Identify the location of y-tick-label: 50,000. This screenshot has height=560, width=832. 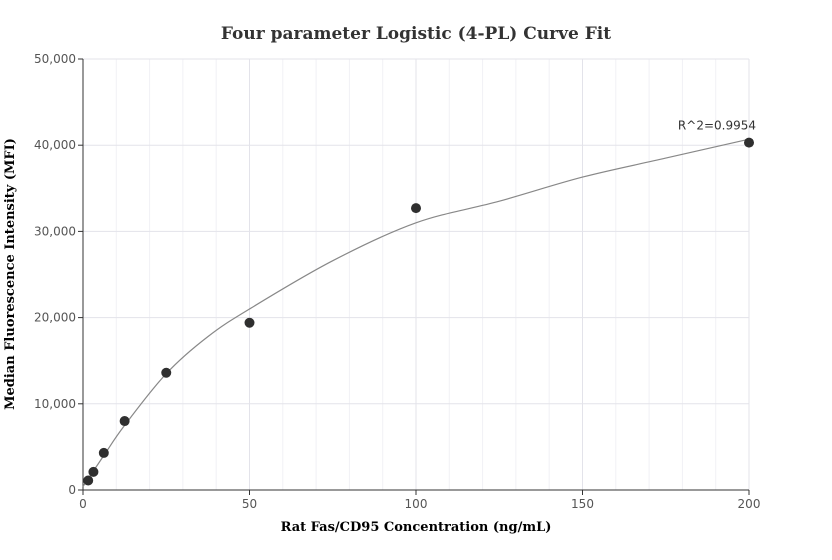
(55, 59).